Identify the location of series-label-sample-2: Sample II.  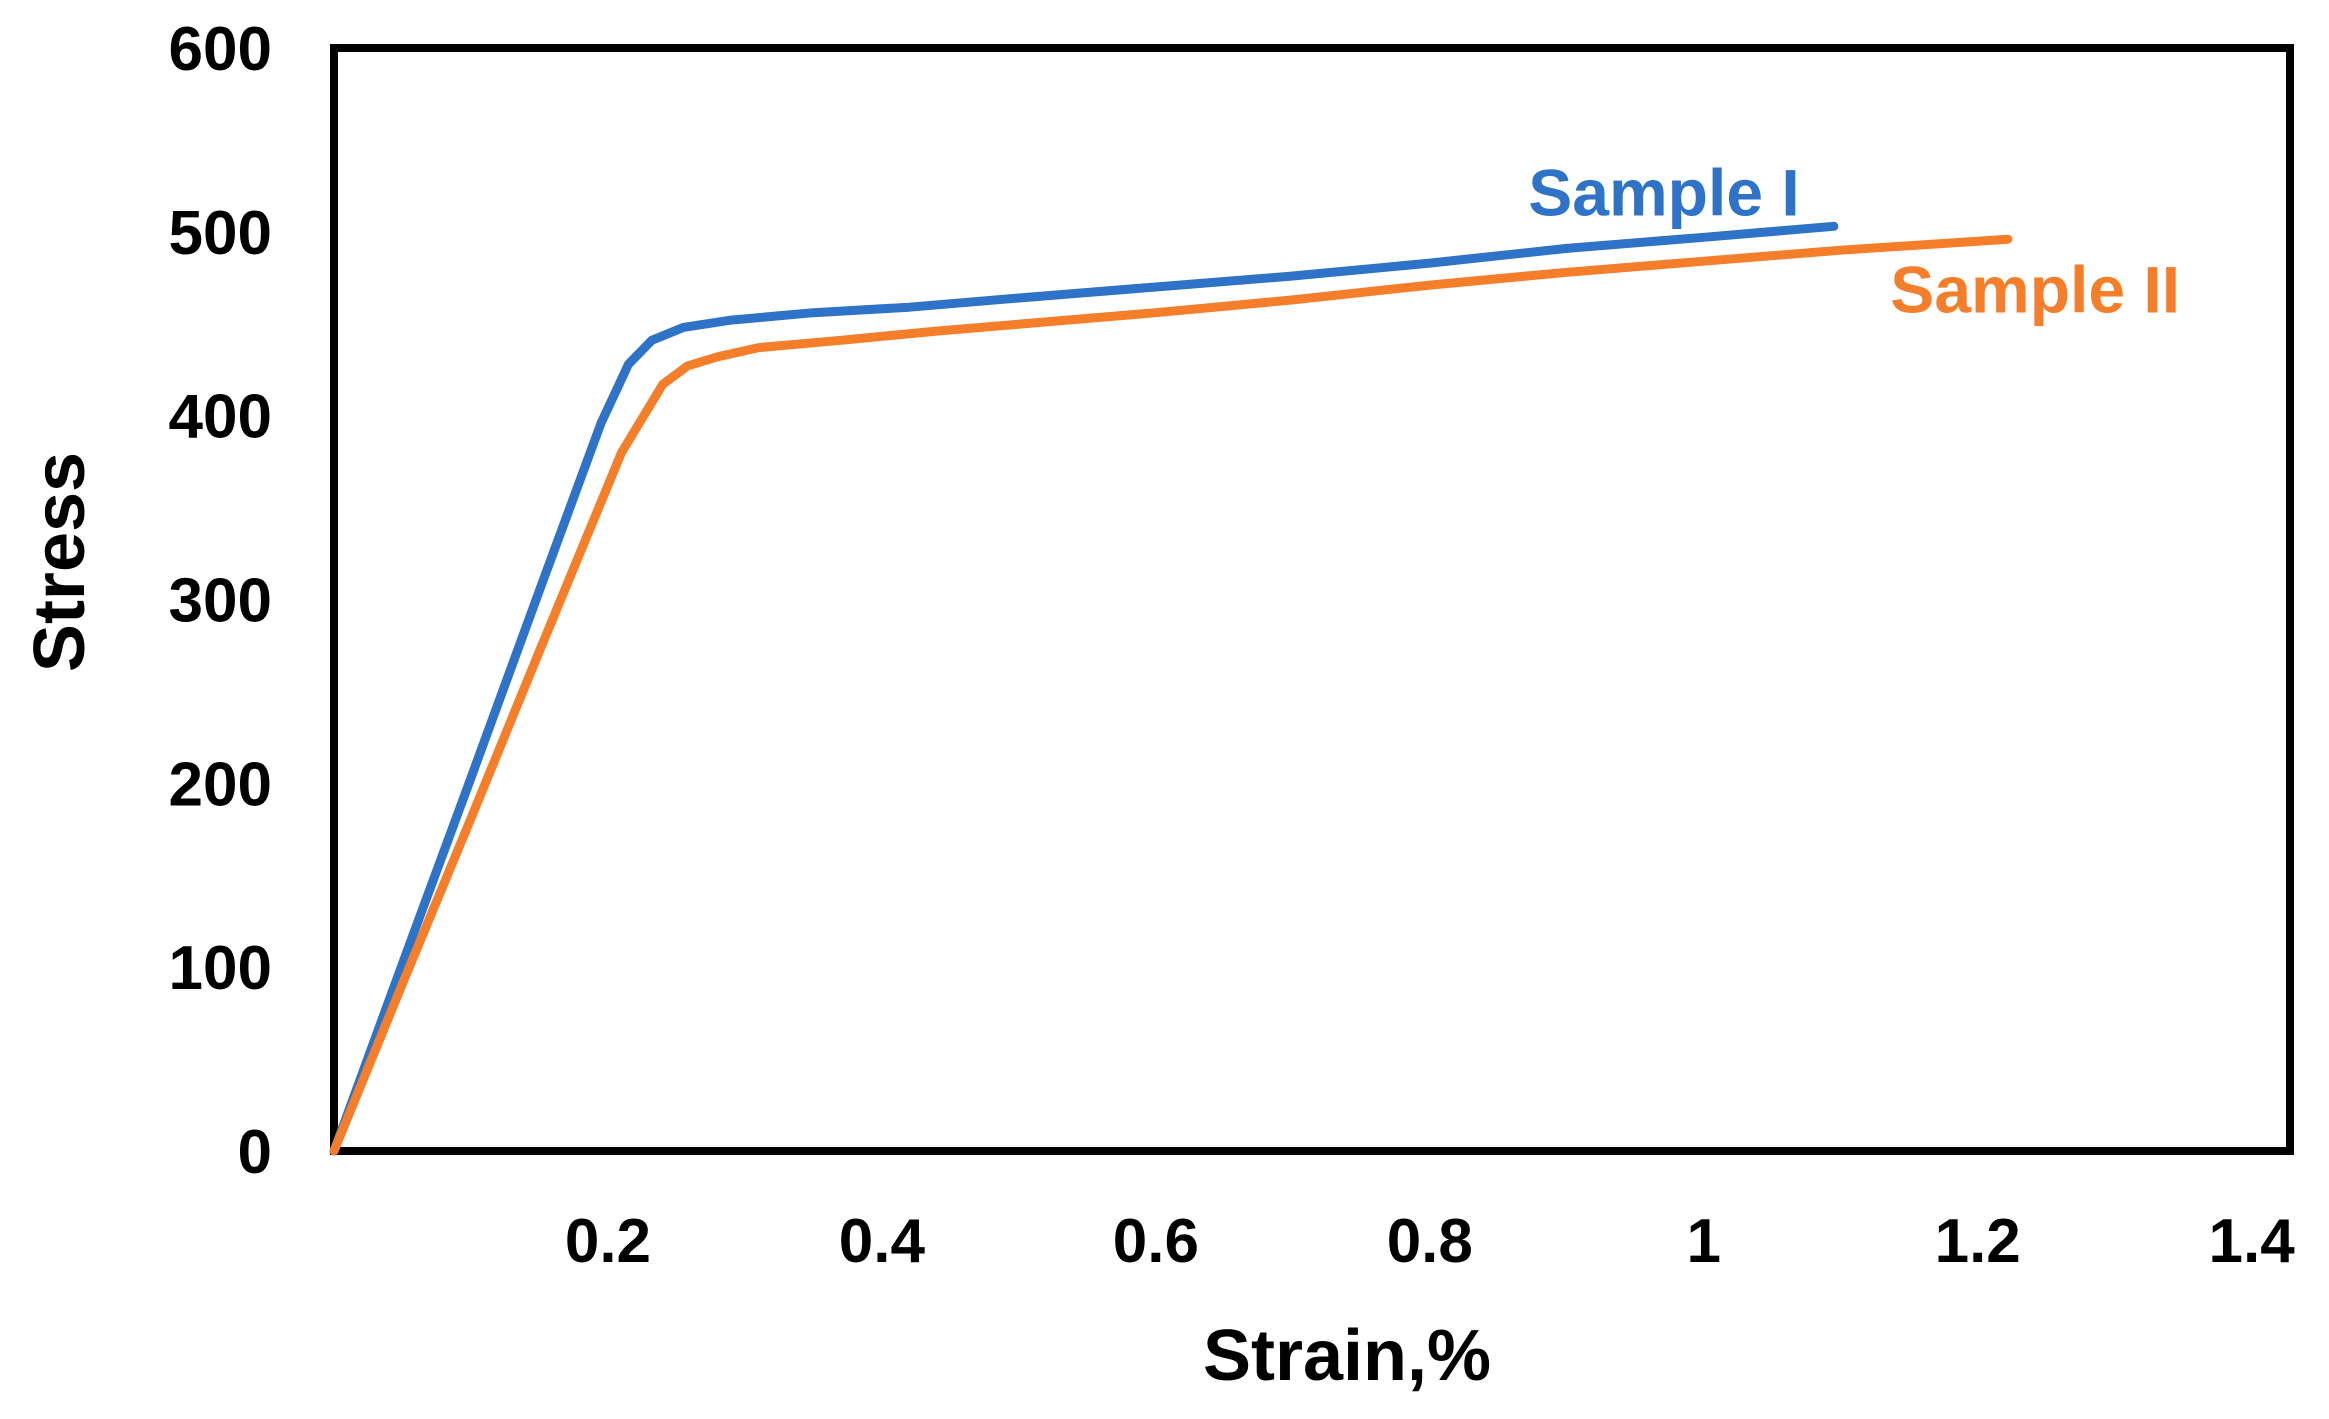
(2035, 290).